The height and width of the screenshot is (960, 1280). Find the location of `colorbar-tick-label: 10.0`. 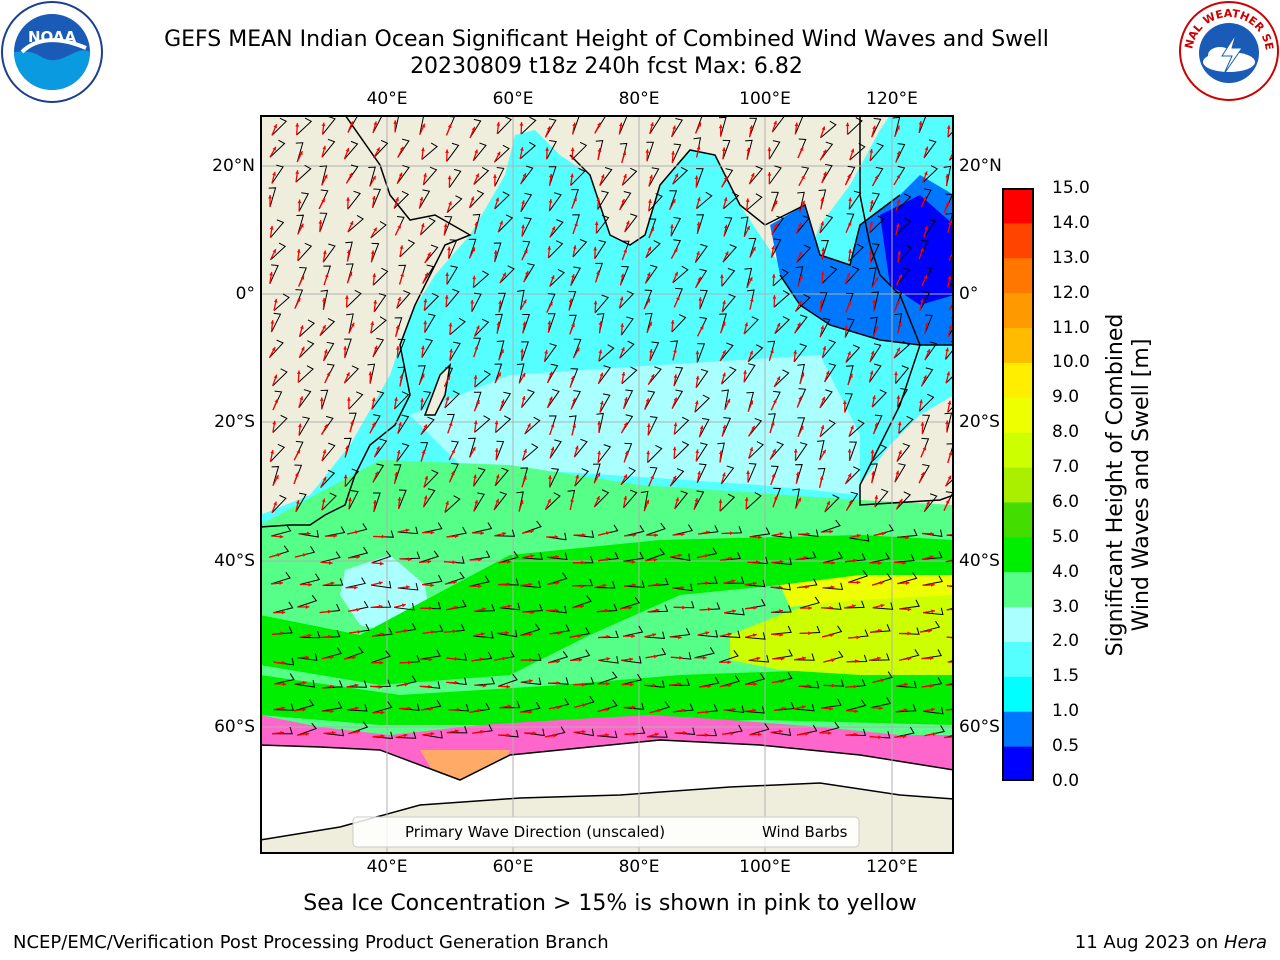

colorbar-tick-label: 10.0 is located at coordinates (1071, 362).